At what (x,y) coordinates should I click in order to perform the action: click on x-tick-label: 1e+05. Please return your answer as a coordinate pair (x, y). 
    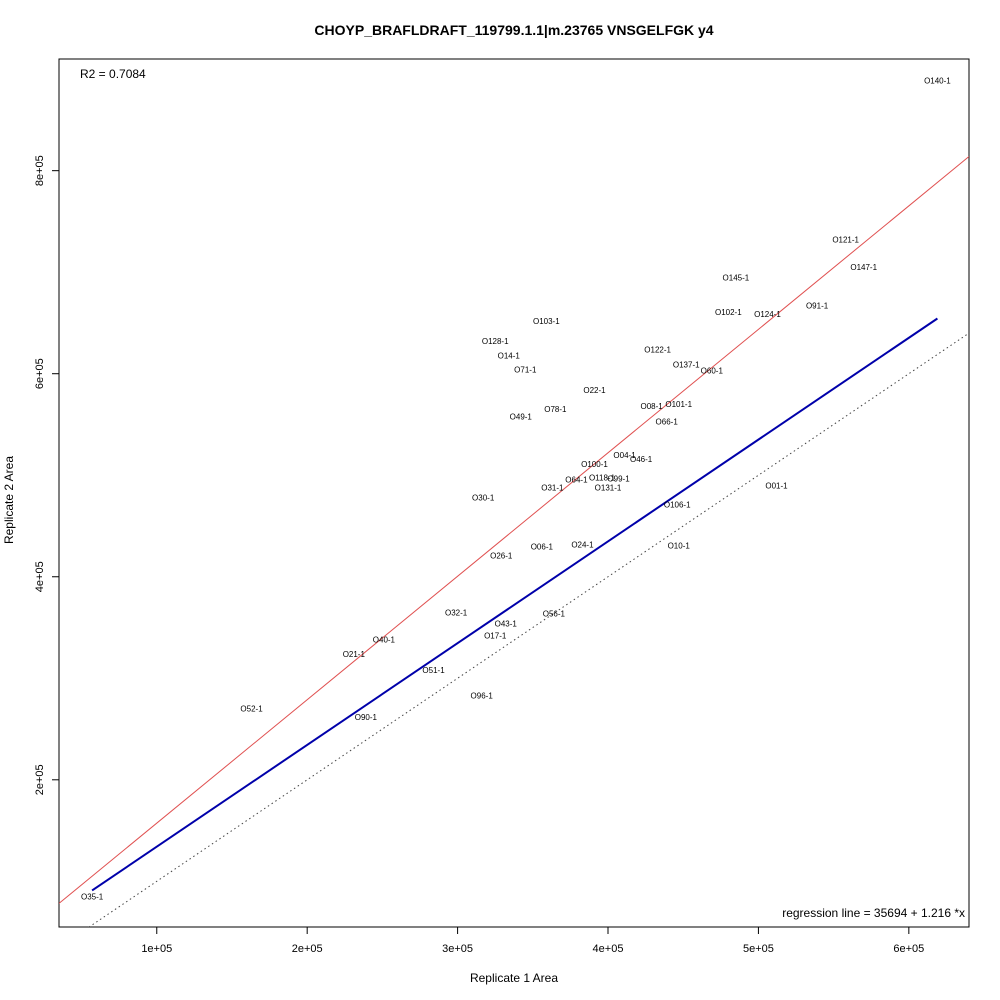
    Looking at the image, I should click on (156, 949).